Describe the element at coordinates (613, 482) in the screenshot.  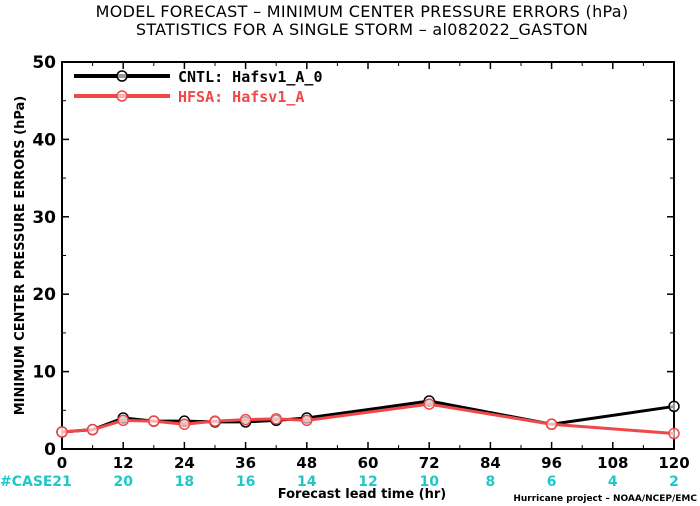
I see `case-count: 4` at that location.